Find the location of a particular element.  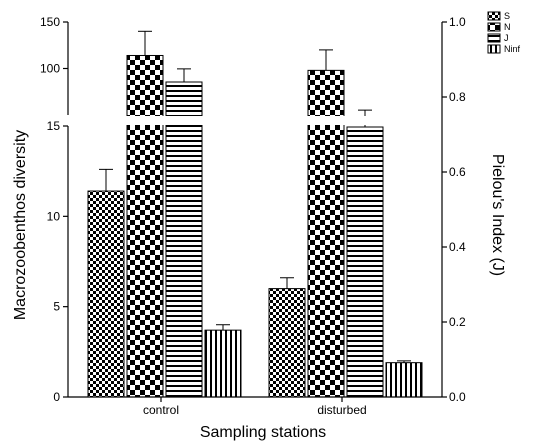

y-axis-right-title: Pielou's Index (J) is located at coordinates (497, 215).